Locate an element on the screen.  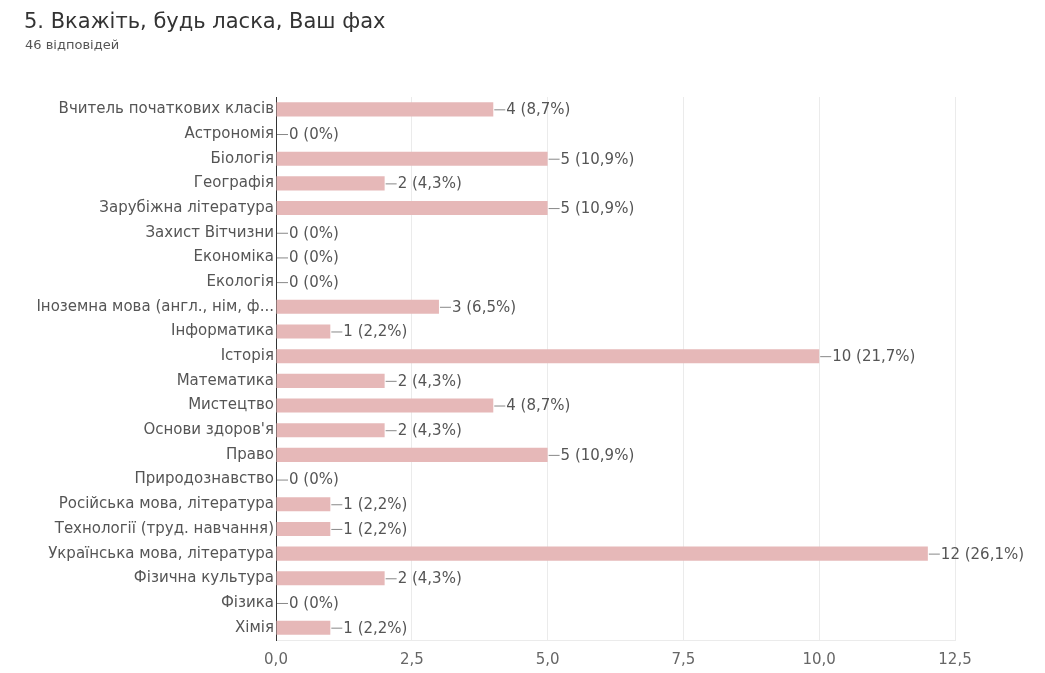
y-tick-label: Хімія is located at coordinates (254, 626).